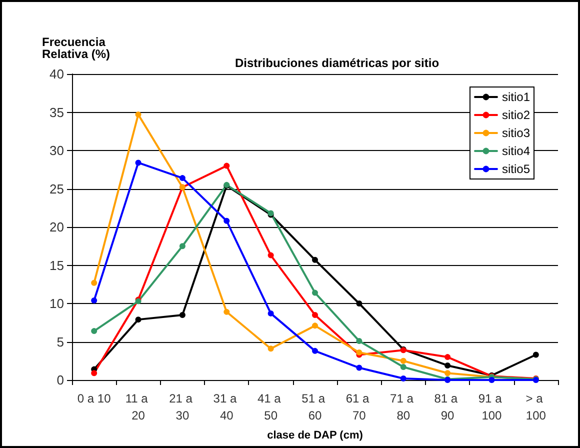  What do you see at coordinates (516, 151) in the screenshot?
I see `legend-label: sitio4` at bounding box center [516, 151].